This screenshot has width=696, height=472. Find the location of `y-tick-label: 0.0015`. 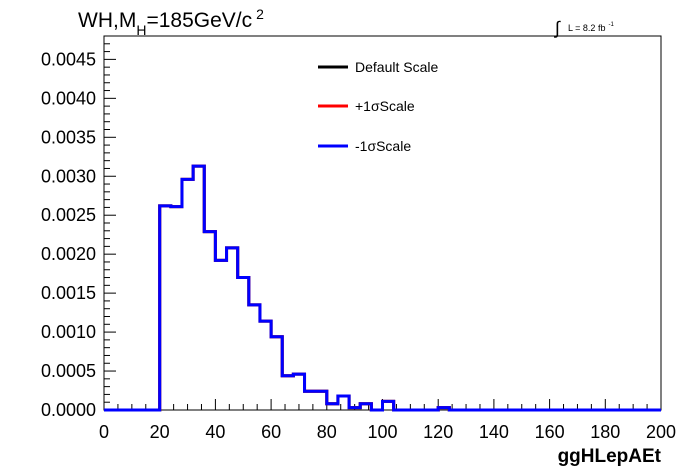

y-tick-label: 0.0015 is located at coordinates (68, 293).